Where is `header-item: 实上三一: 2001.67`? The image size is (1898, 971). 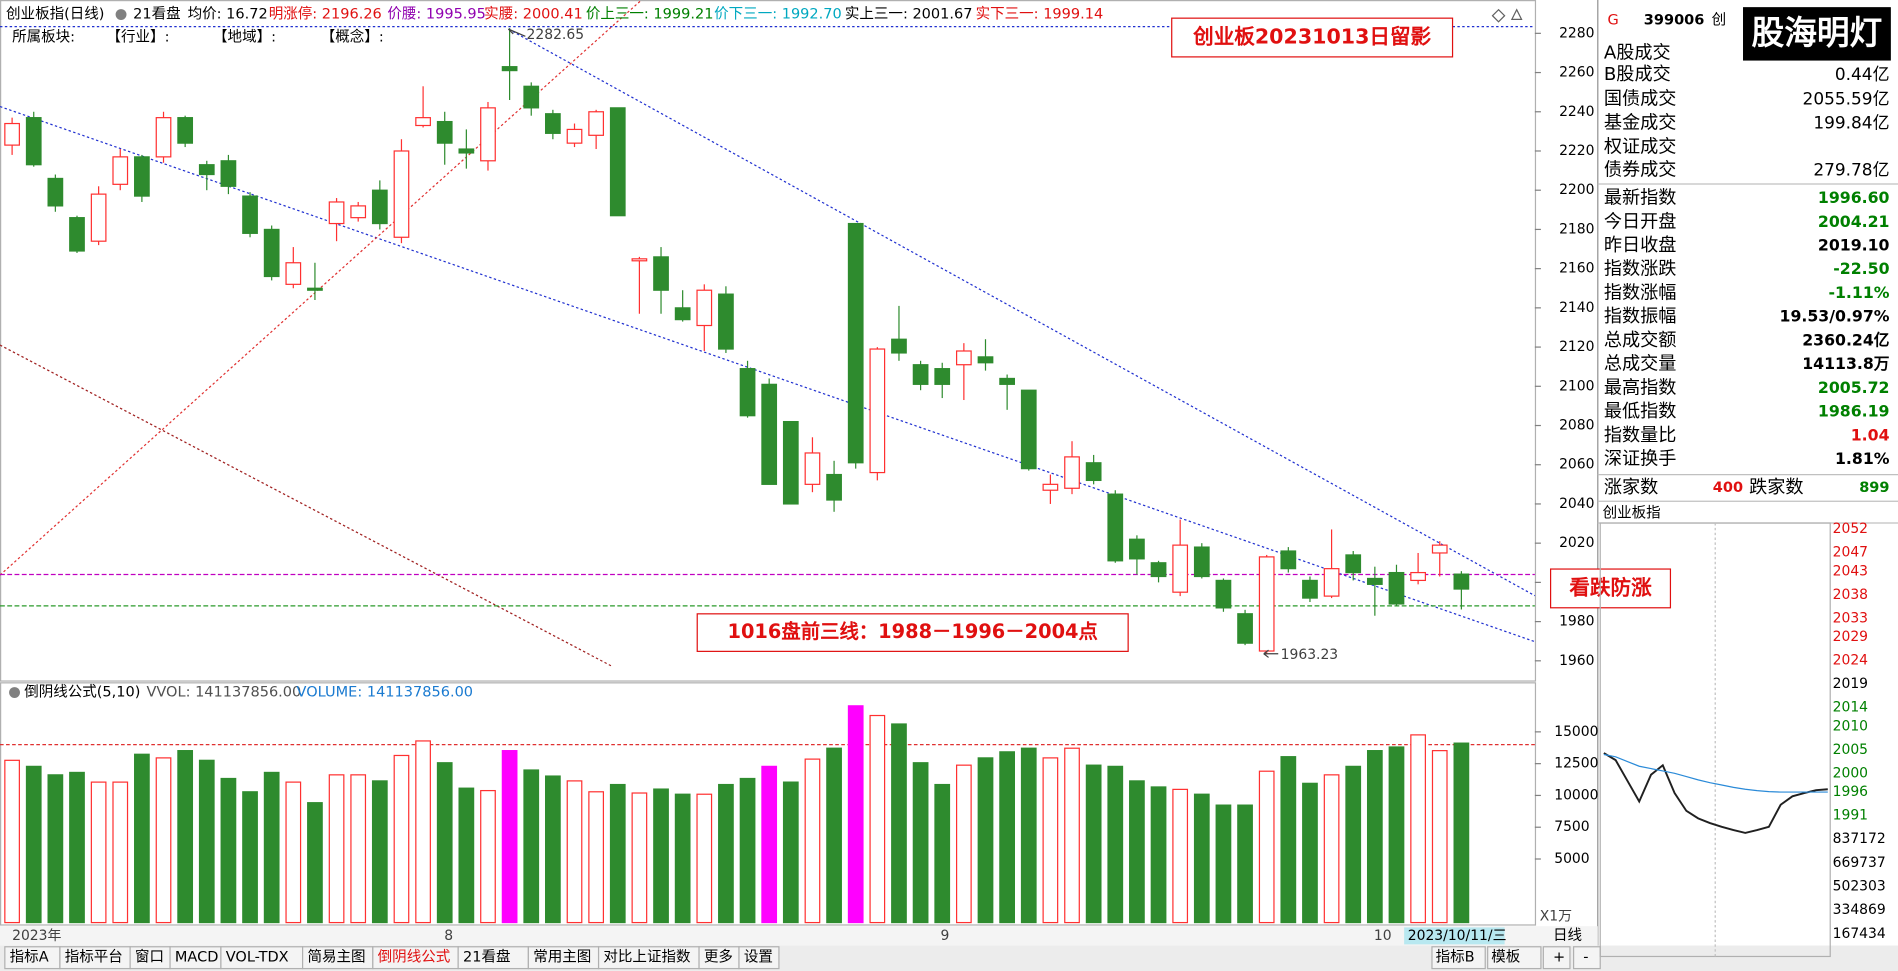 header-item: 实上三一: 2001.67 is located at coordinates (909, 14).